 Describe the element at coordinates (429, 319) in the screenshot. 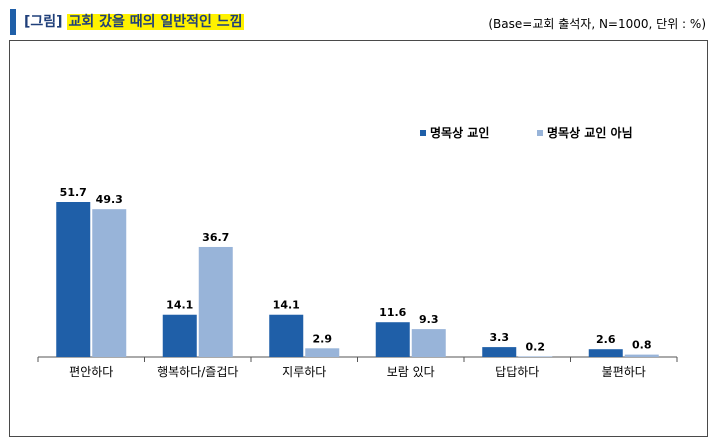

I see `data-label: 9.3` at that location.